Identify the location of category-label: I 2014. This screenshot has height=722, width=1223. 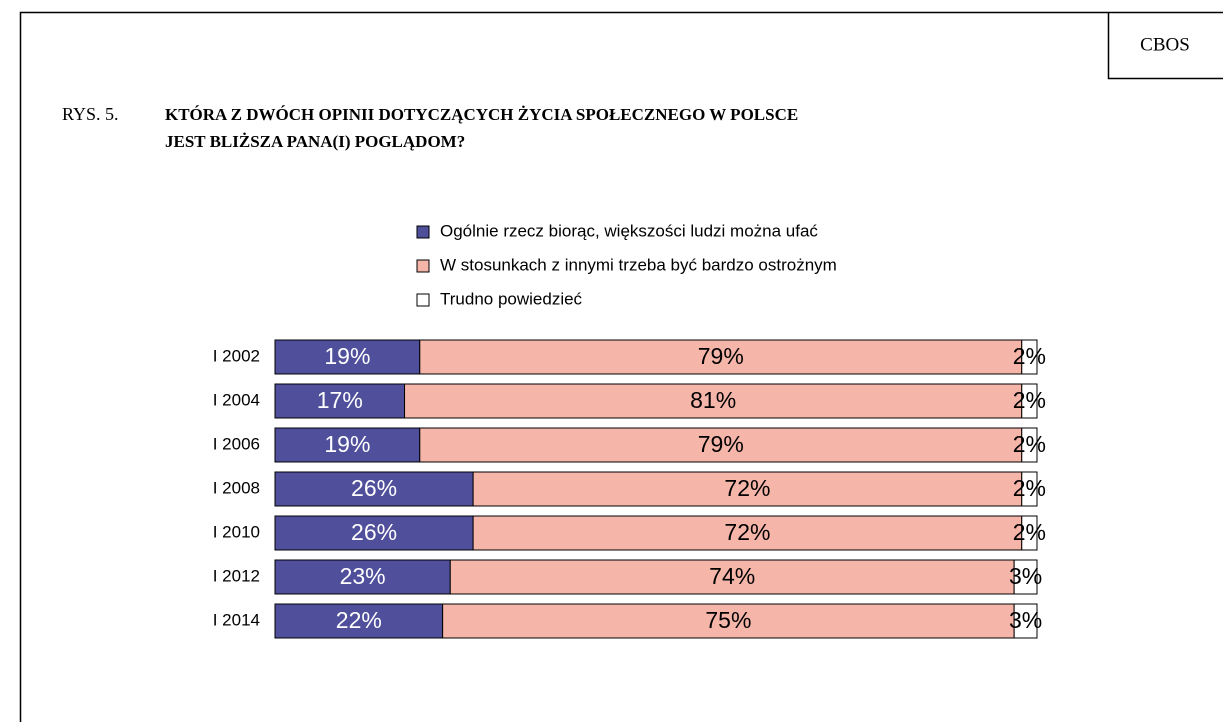
(236, 619).